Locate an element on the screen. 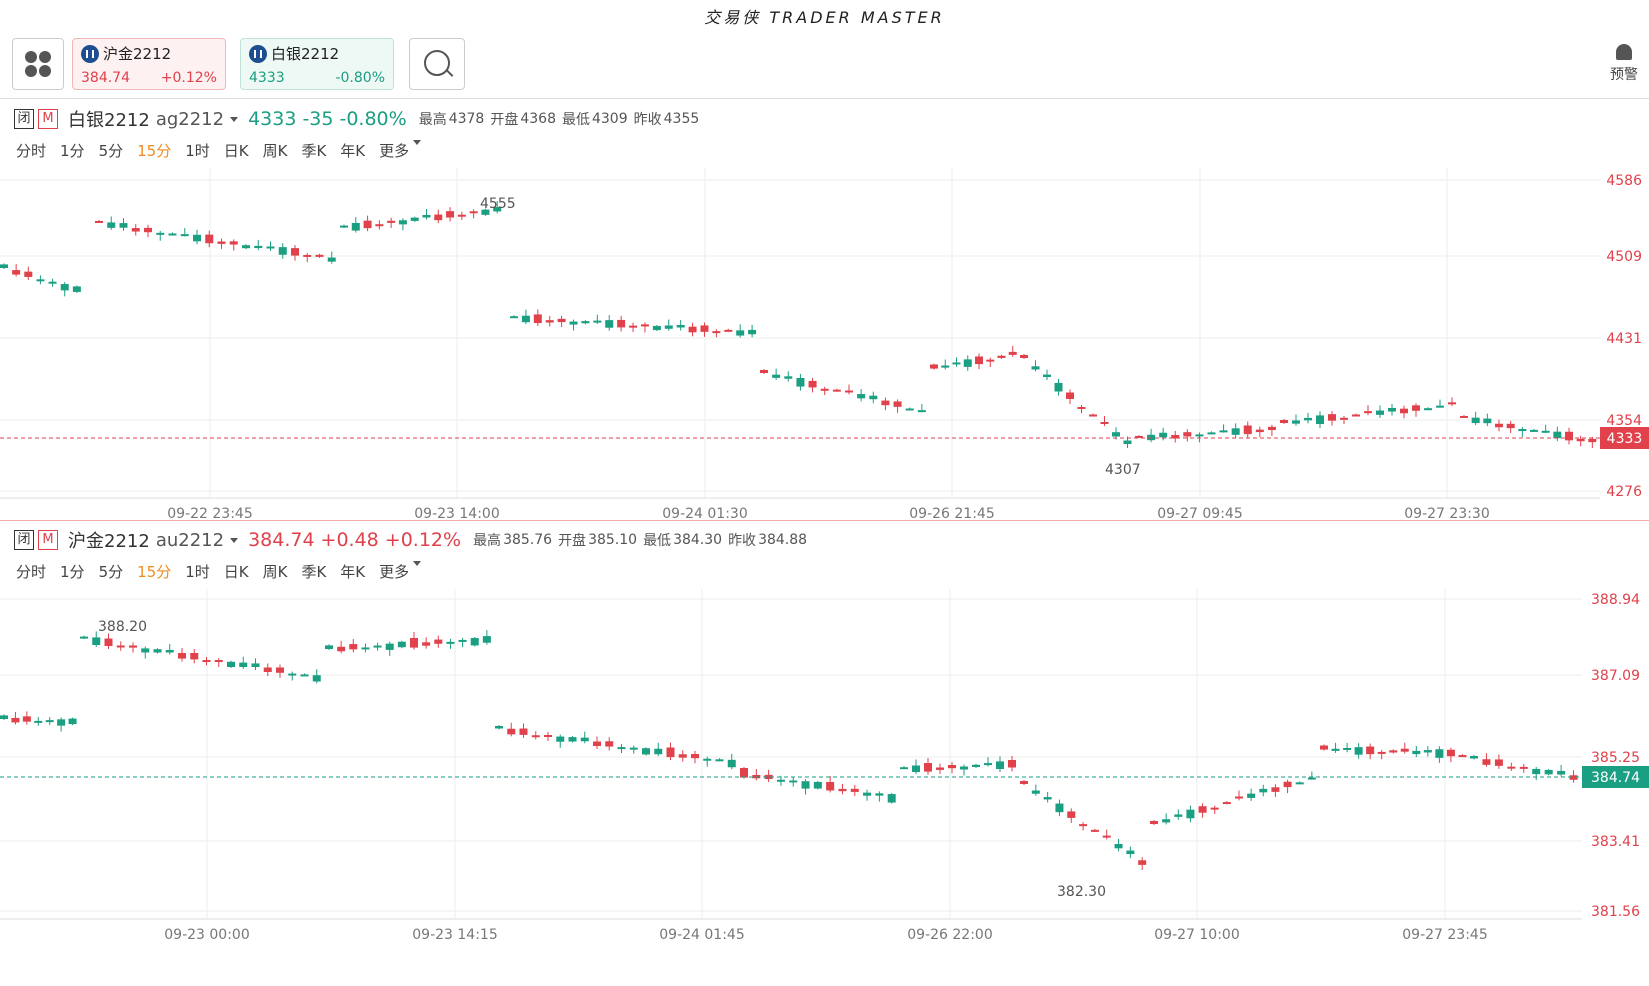 This screenshot has width=1649, height=986. y-tick-label: 385.25 is located at coordinates (1615, 758).